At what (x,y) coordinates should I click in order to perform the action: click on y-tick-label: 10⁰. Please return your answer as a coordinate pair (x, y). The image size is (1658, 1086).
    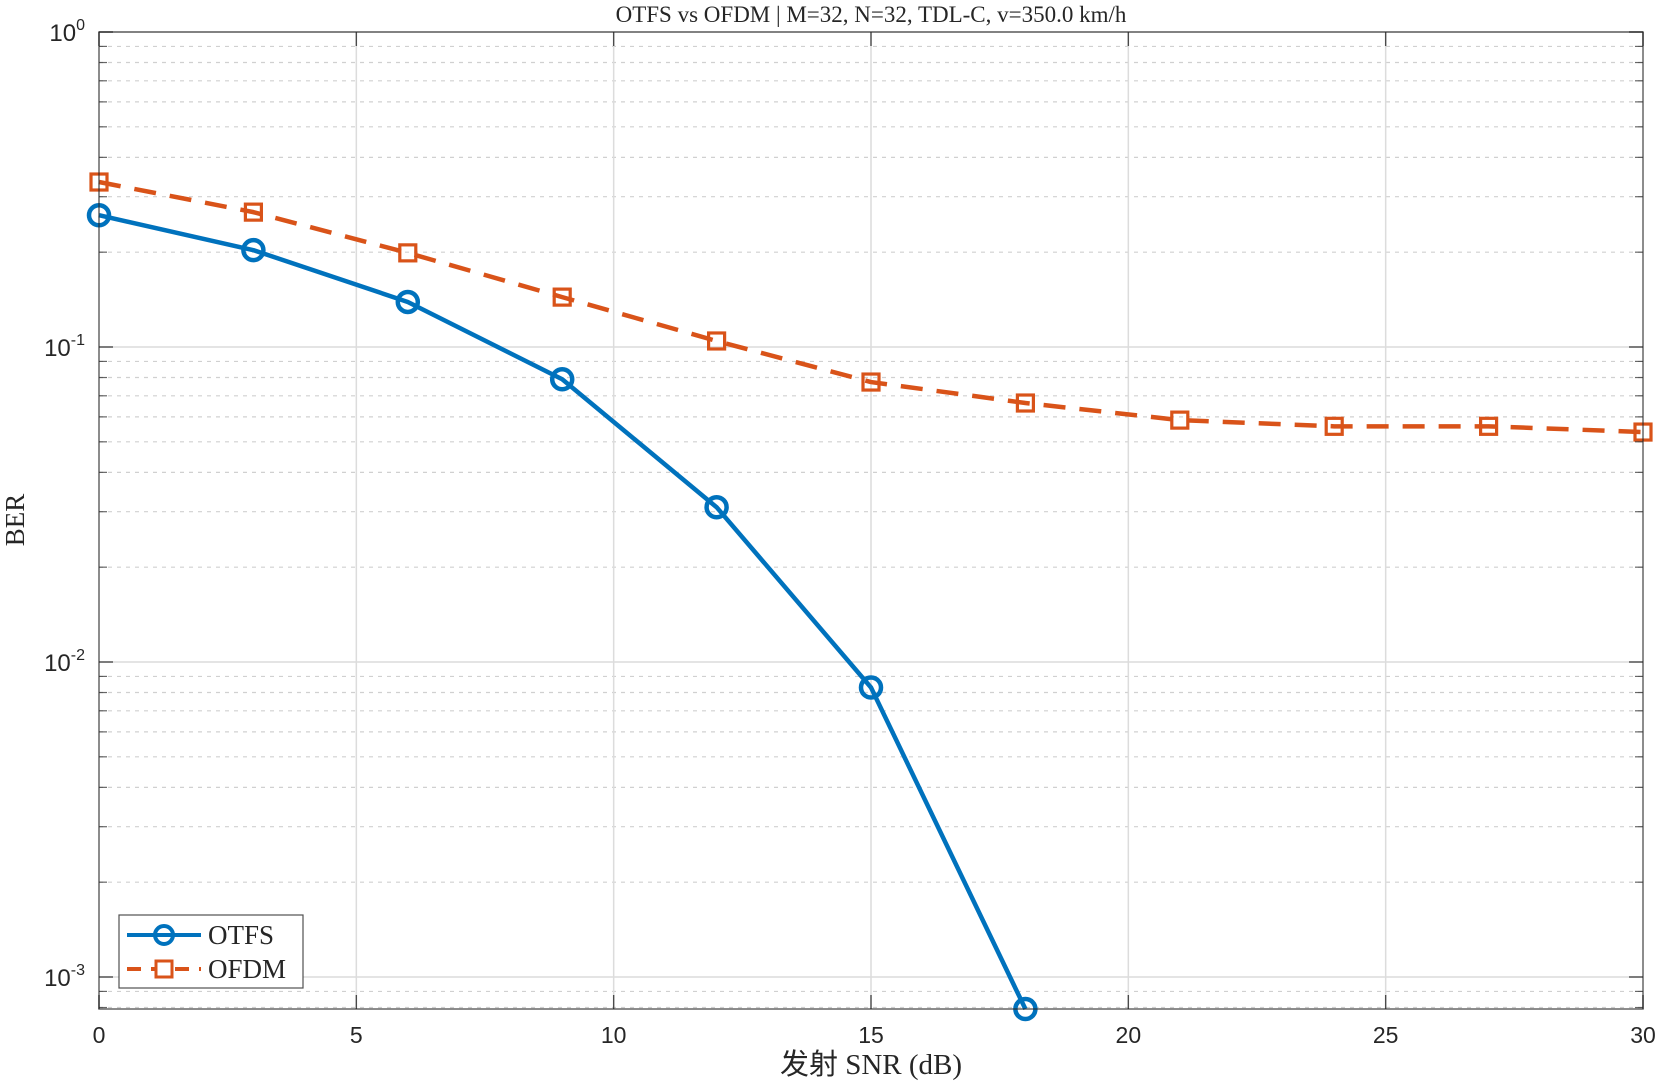
    Looking at the image, I should click on (67, 32).